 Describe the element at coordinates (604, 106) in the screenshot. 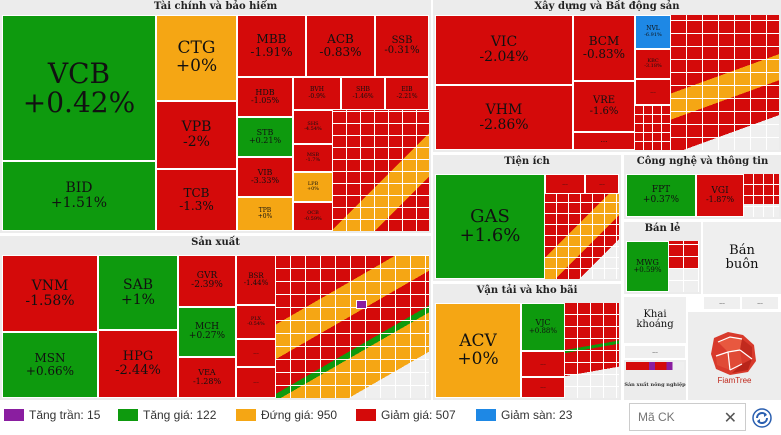

I see `tile-VRE: VRE -1.6%` at that location.